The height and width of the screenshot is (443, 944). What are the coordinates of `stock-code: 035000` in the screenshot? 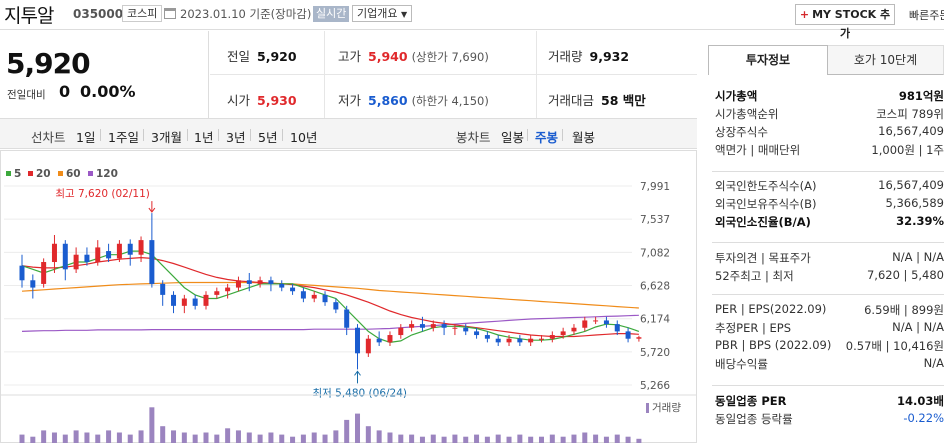 It's located at (98, 14).